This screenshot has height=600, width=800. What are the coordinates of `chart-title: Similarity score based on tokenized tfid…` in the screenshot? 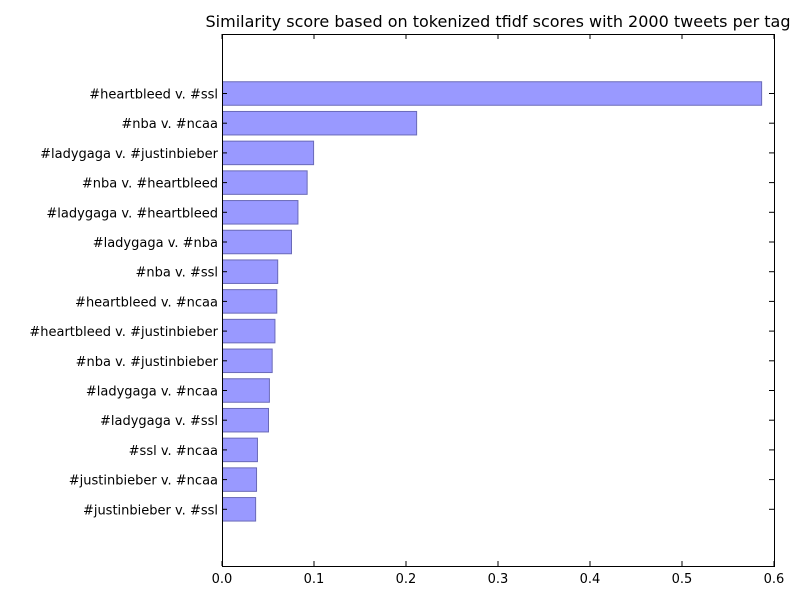 It's located at (498, 21).